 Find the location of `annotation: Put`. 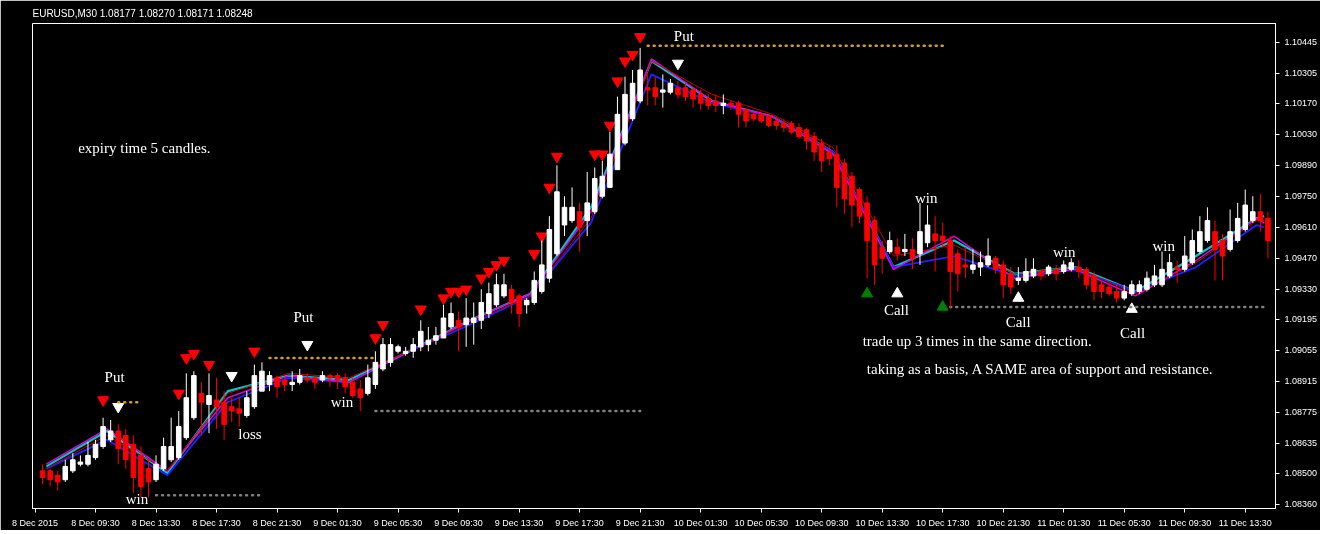

annotation: Put is located at coordinates (304, 317).